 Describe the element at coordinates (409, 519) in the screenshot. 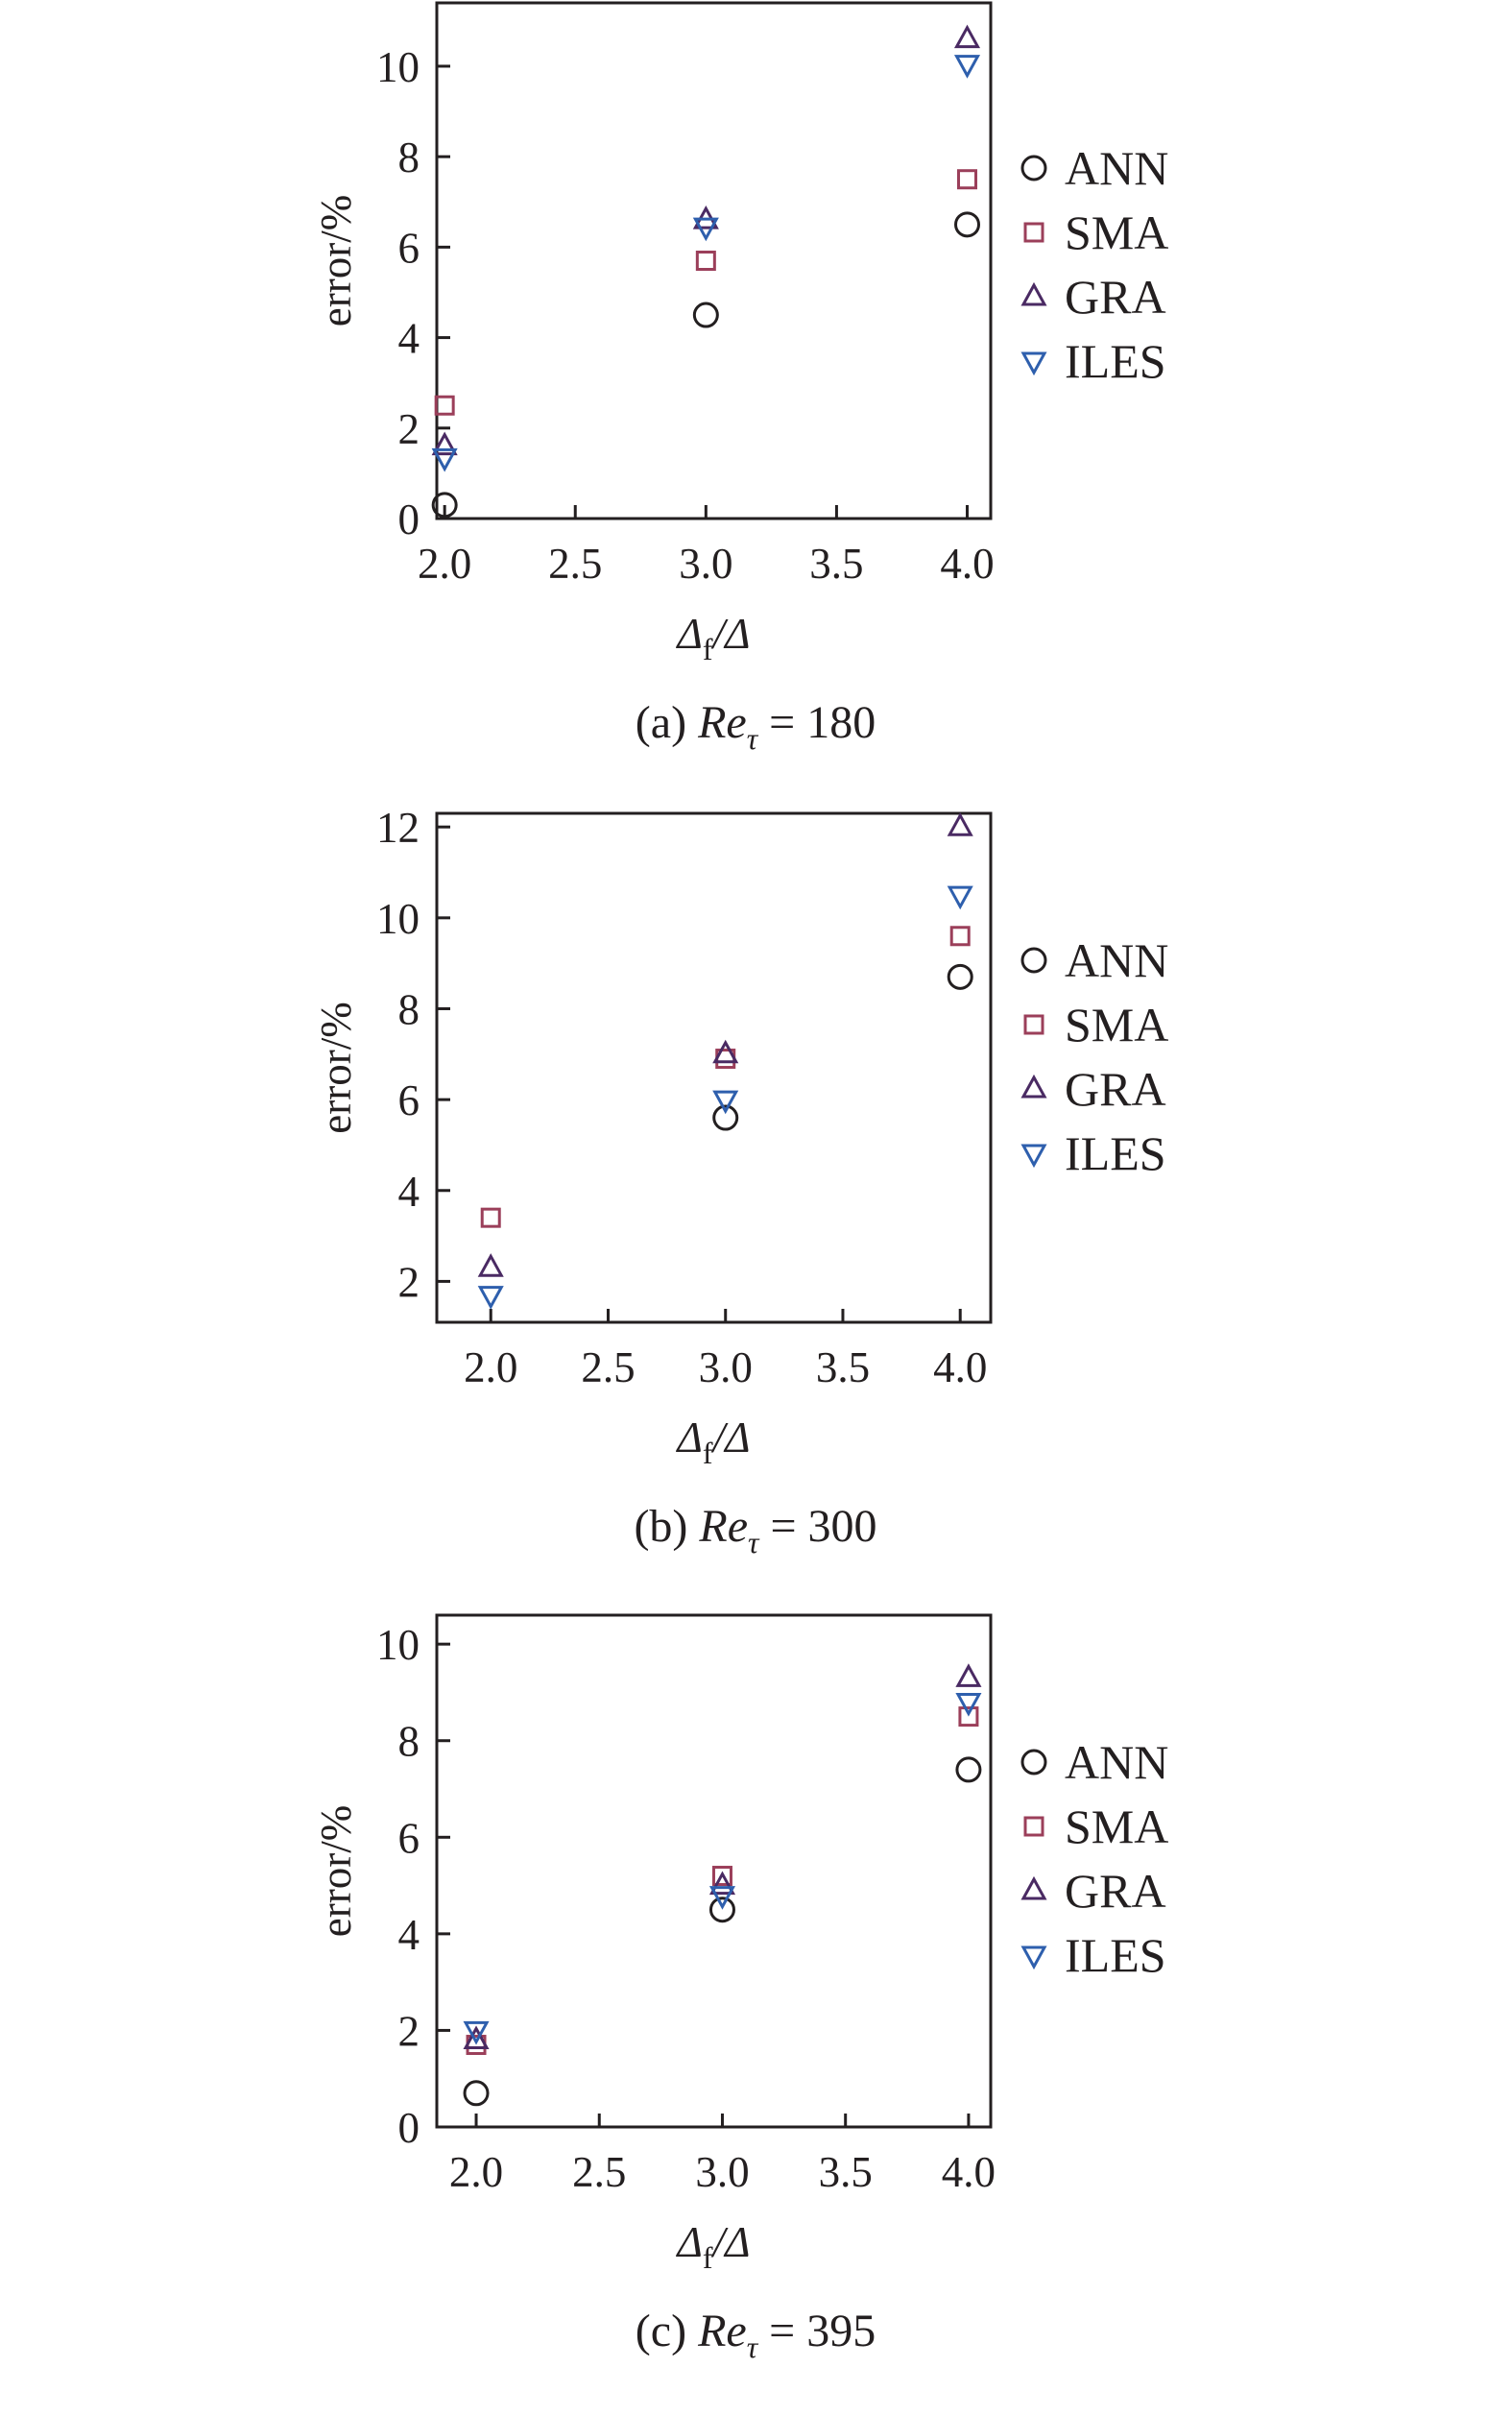

I see `y-tick-label: 0` at that location.